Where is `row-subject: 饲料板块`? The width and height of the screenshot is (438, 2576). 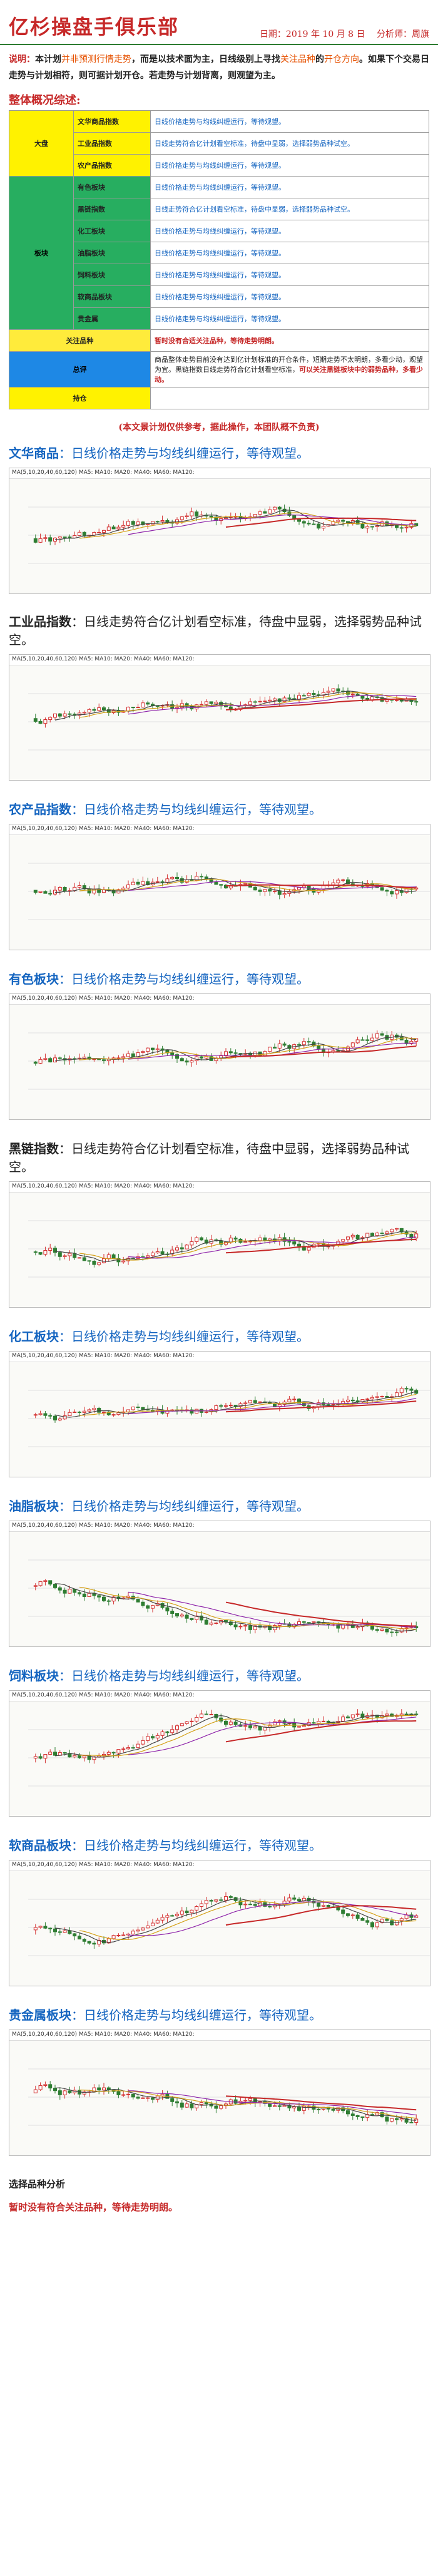 row-subject: 饲料板块 is located at coordinates (112, 275).